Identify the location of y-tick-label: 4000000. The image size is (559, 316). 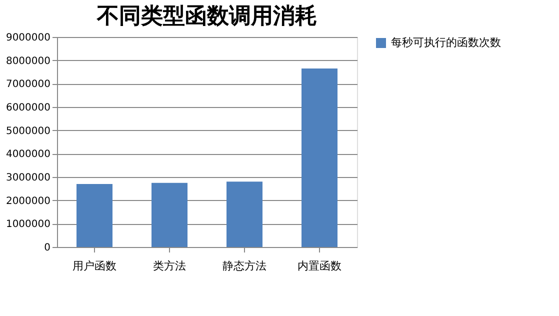
(28, 154).